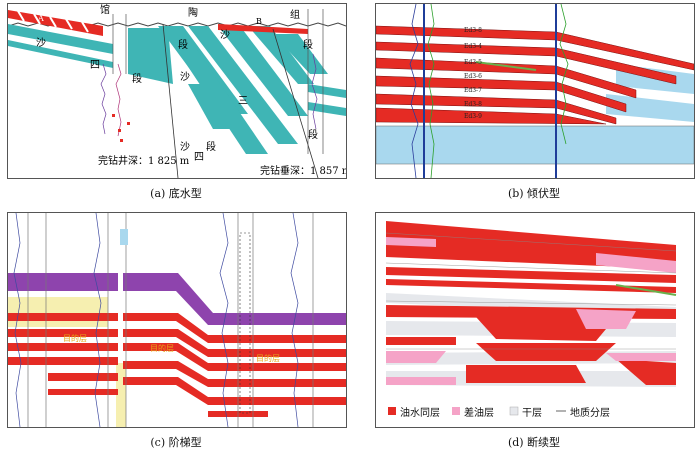  What do you see at coordinates (193, 12) in the screenshot?
I see `label-tao: 陶` at bounding box center [193, 12].